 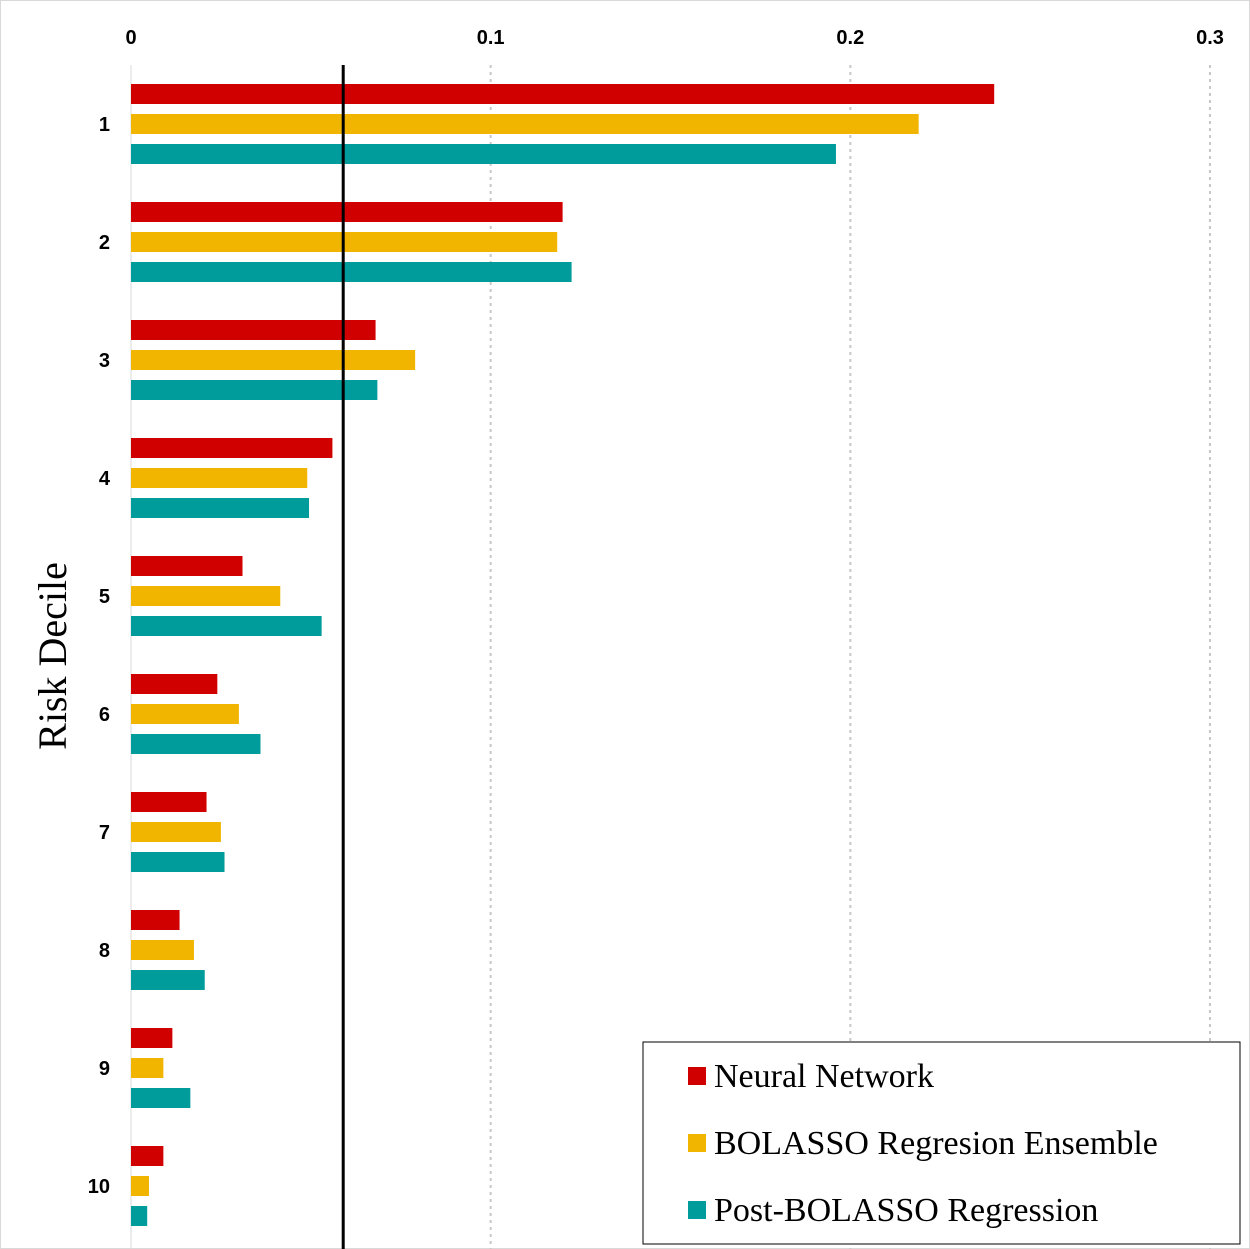 I want to click on y-tick-label: 2, so click(x=104, y=243).